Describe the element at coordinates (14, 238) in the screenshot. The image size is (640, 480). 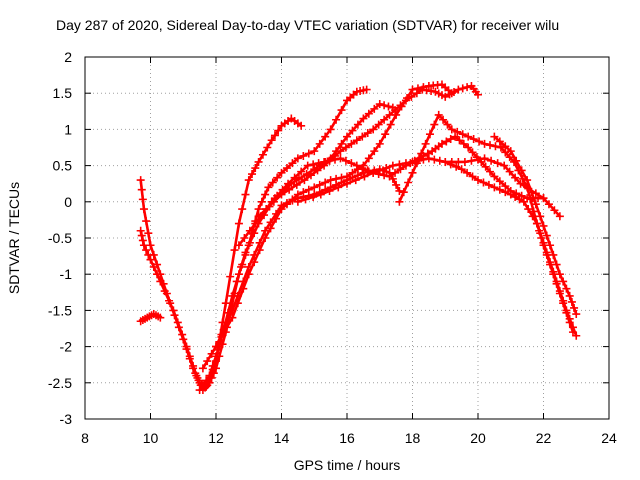
I see `y-axis-label: SDTVAR / TECUs` at that location.